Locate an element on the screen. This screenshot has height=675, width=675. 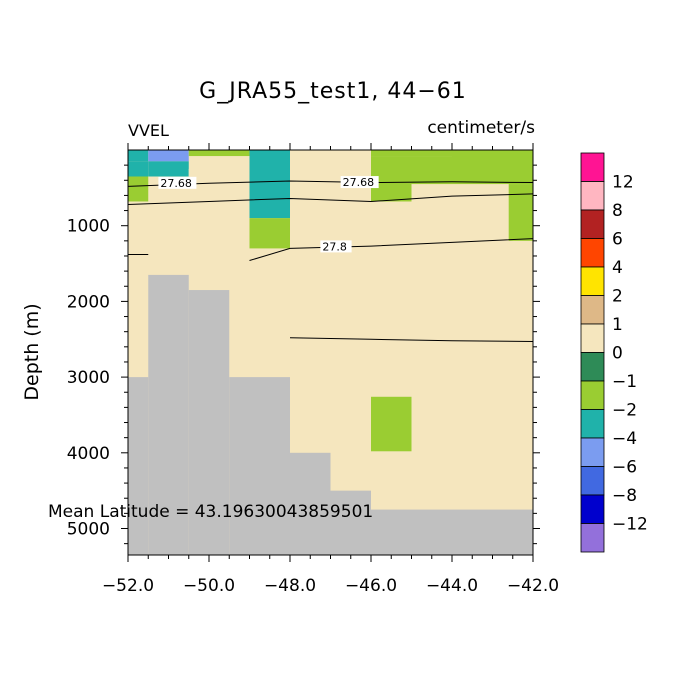
colorbar-label: 4 is located at coordinates (617, 268).